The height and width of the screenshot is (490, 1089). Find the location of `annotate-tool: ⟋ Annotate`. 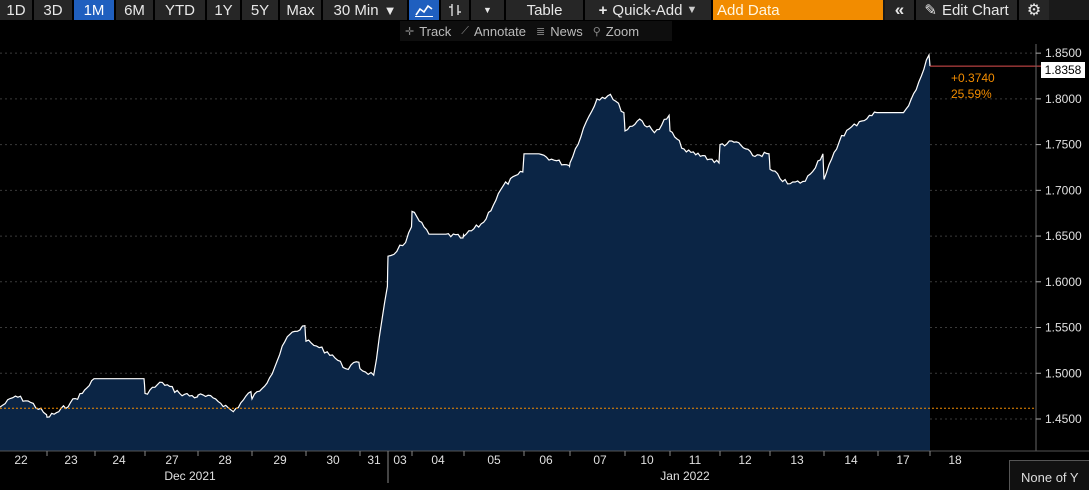

annotate-tool: ⟋ Annotate is located at coordinates (493, 31).